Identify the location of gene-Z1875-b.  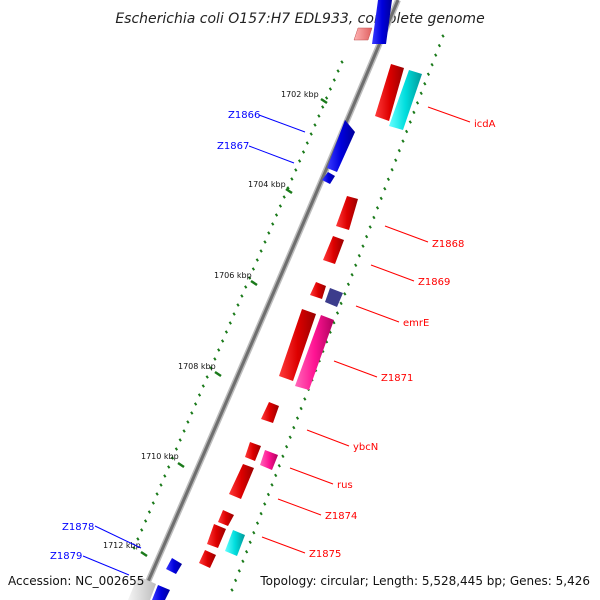
(216, 536).